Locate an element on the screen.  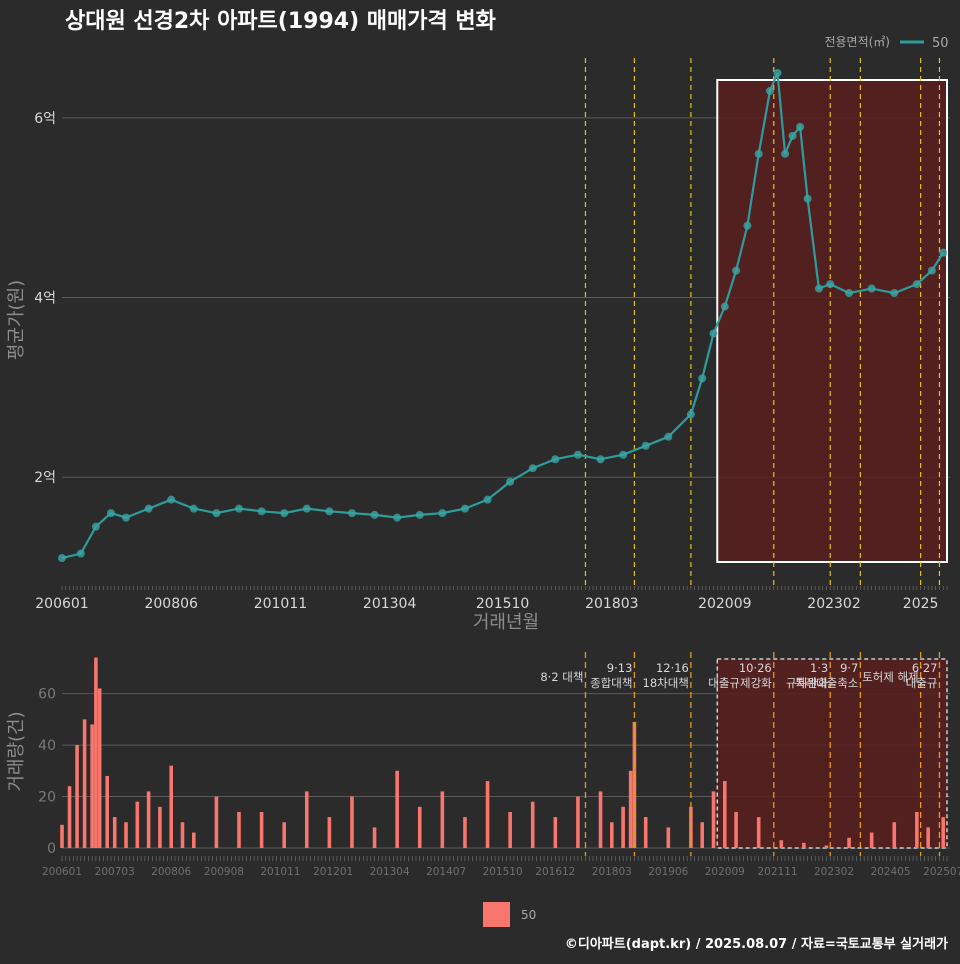
x-tick-label: 202111 is located at coordinates (777, 872).